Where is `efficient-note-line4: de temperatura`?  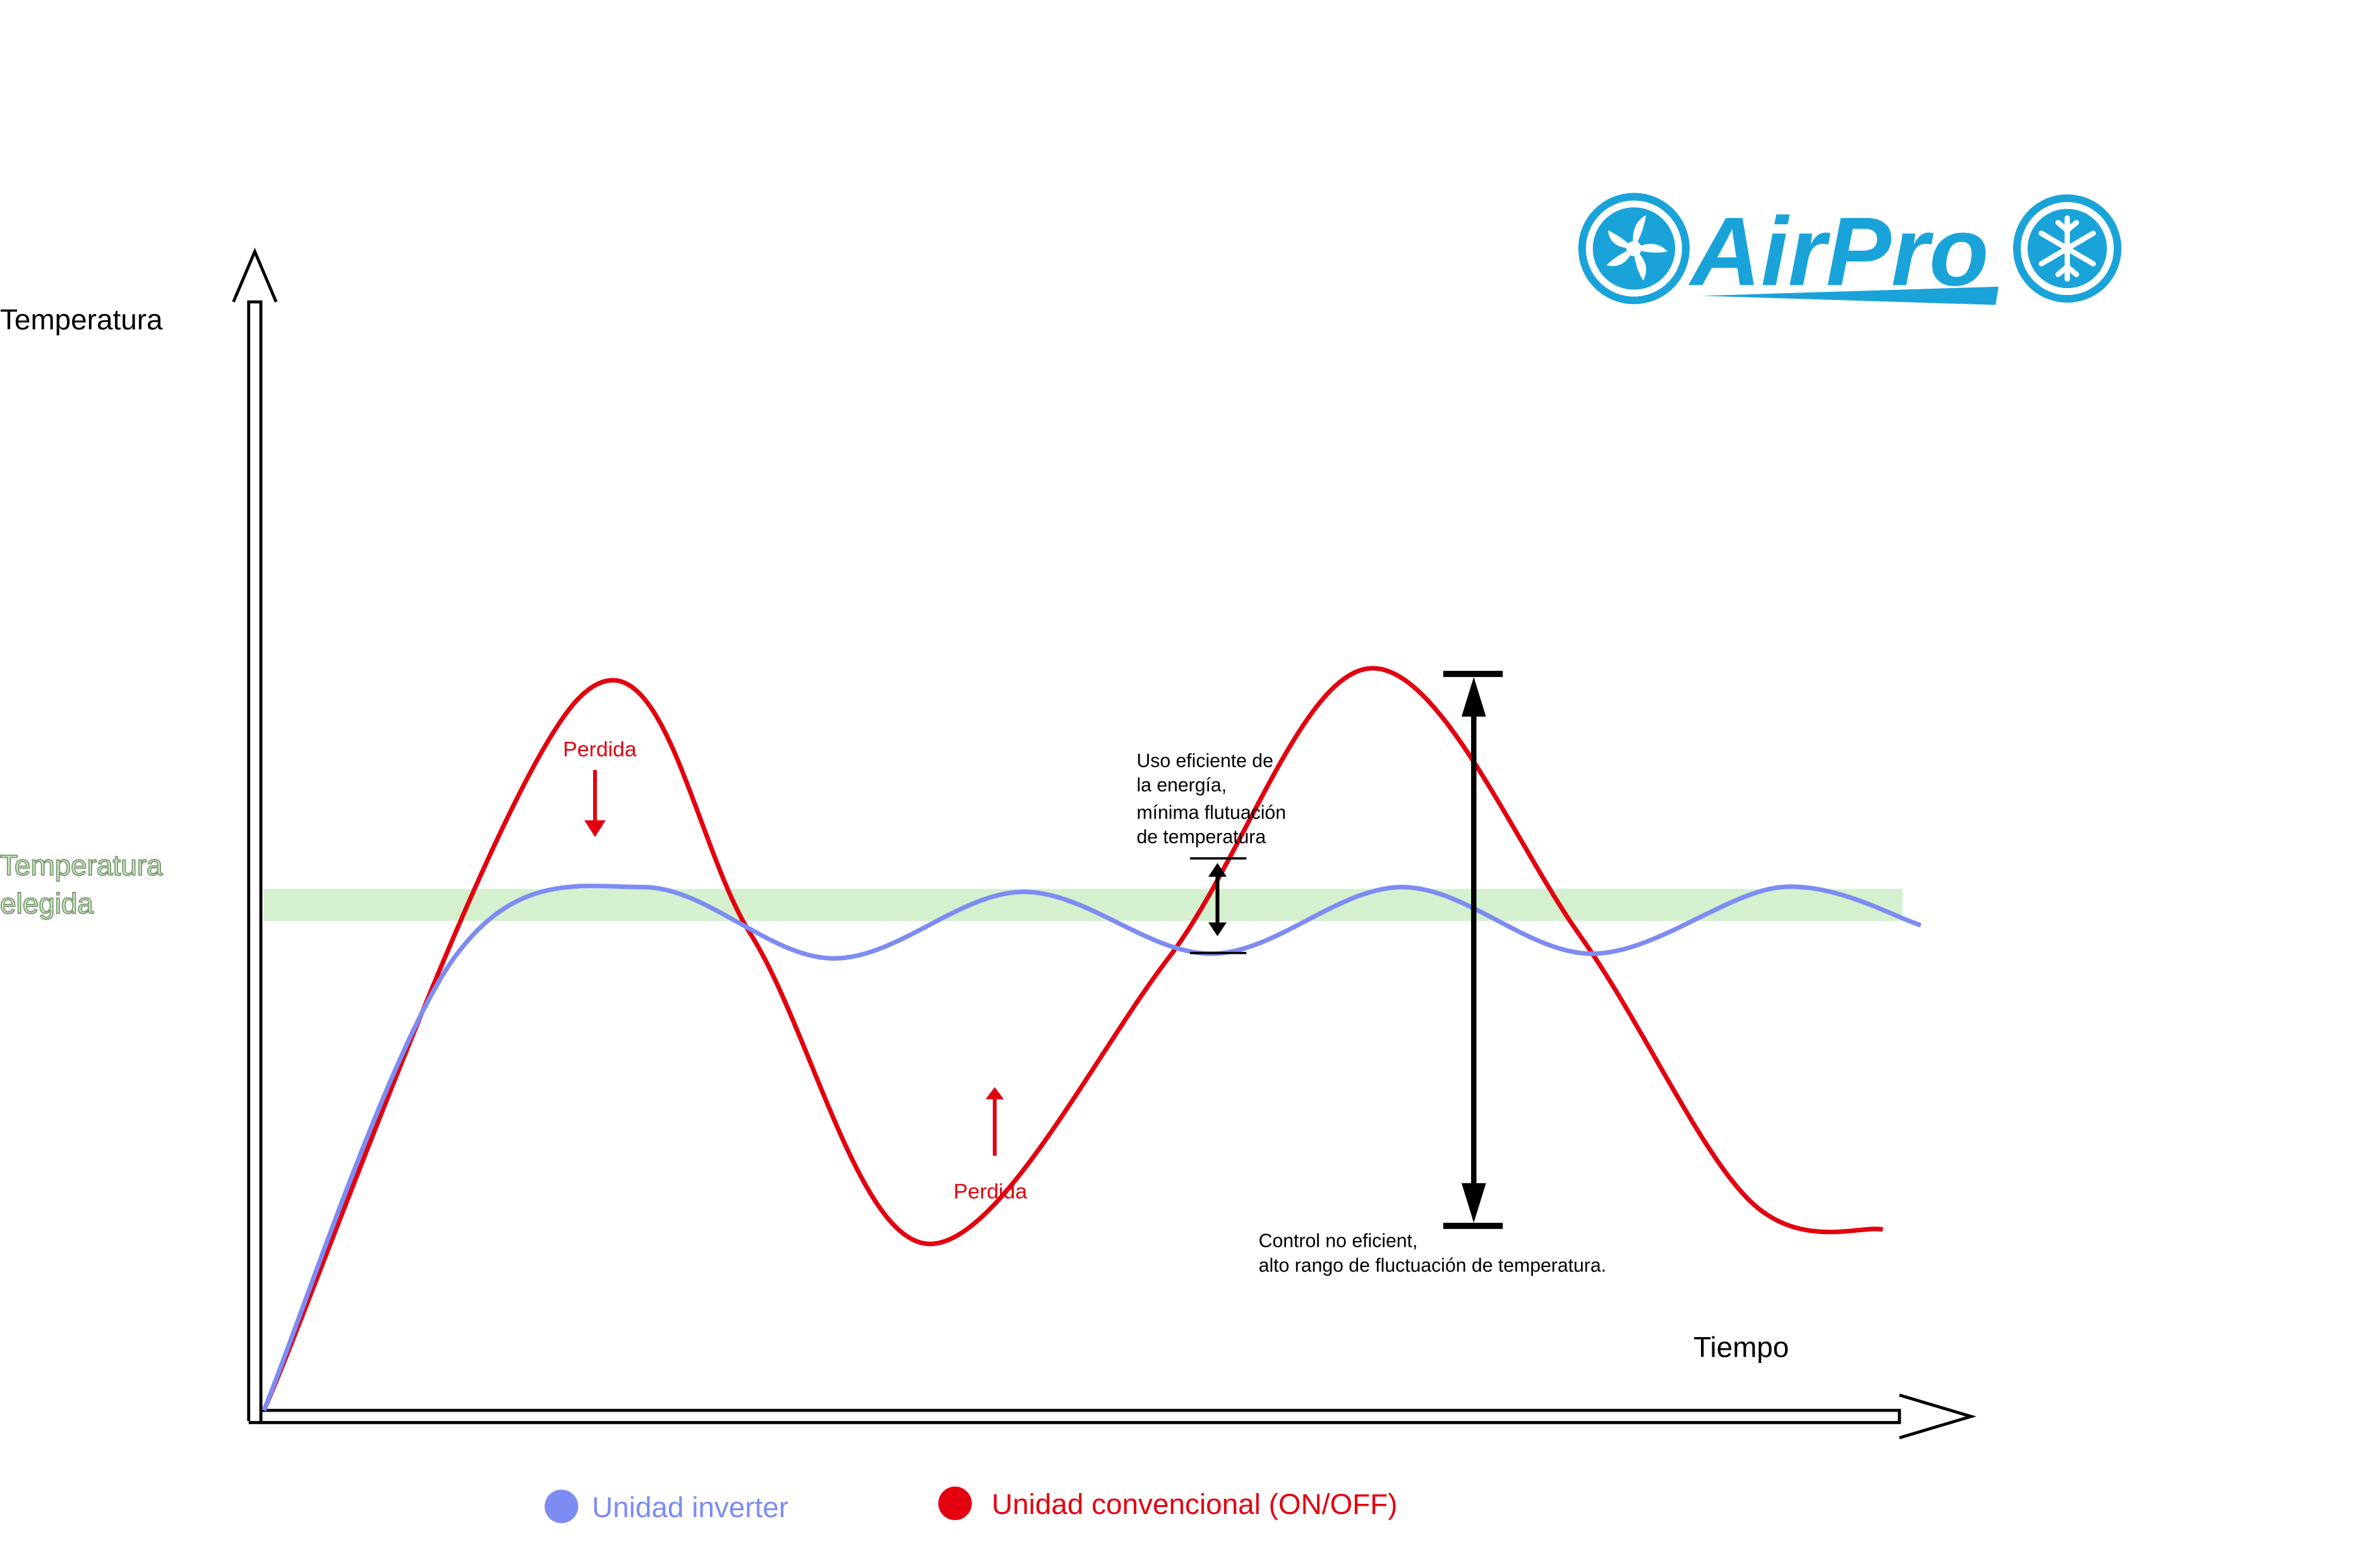
efficient-note-line4: de temperatura is located at coordinates (1201, 837).